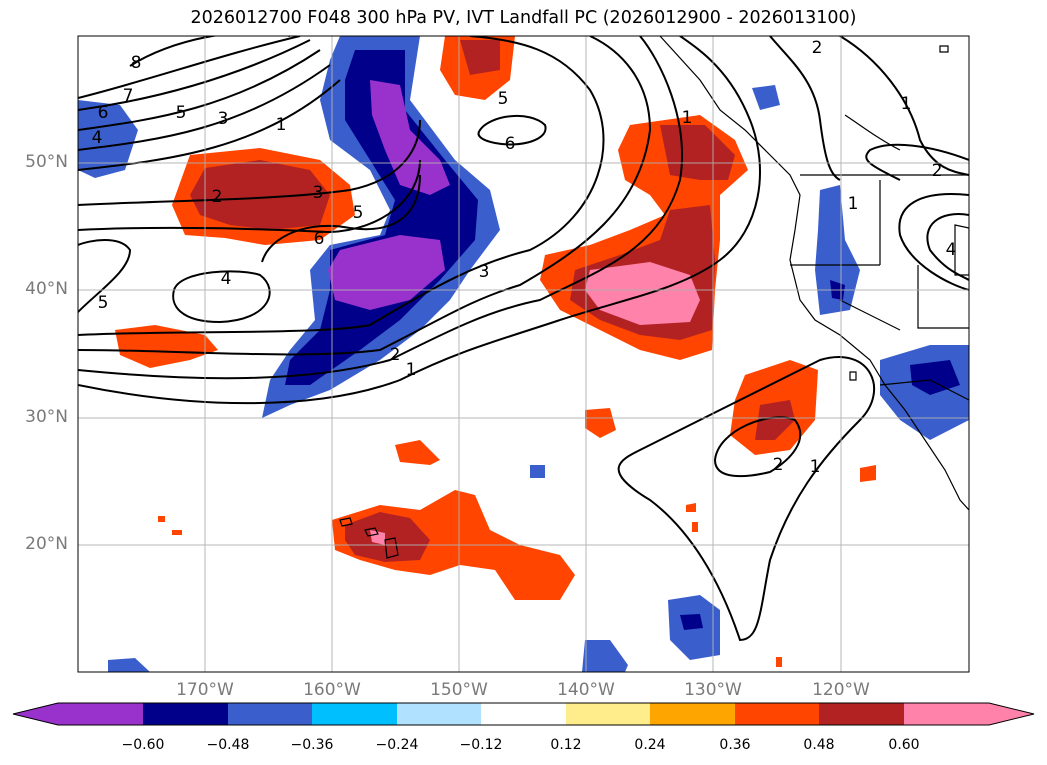 Image resolution: width=1047 pixels, height=765 pixels. I want to click on lon-label: 120°W, so click(841, 690).